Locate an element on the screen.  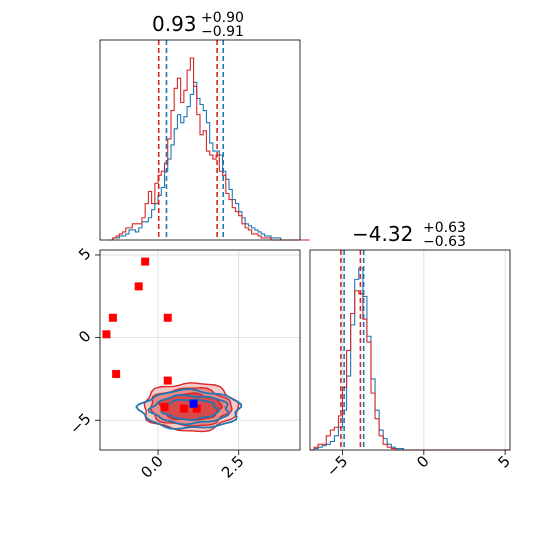
br-xtick-label-2: 5 is located at coordinates (503, 461).